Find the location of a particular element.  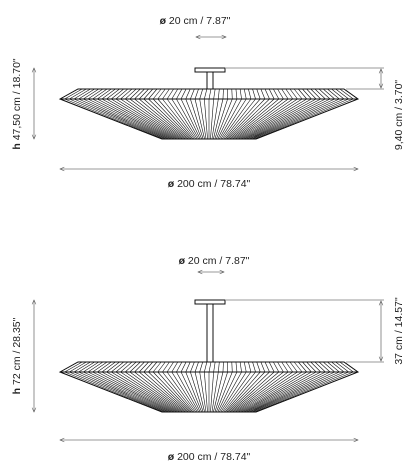

stem-height-label-short: 9,40 cm / 3.70" is located at coordinates (399, 115).